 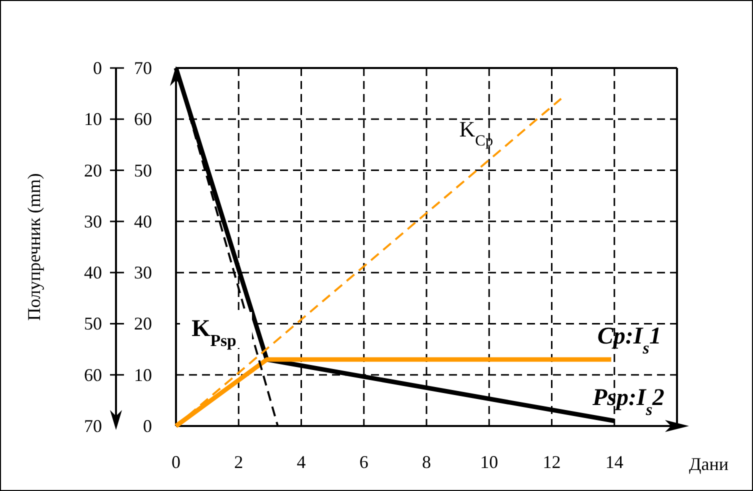 I want to click on y2-tick-label: 40, so click(x=93, y=272).